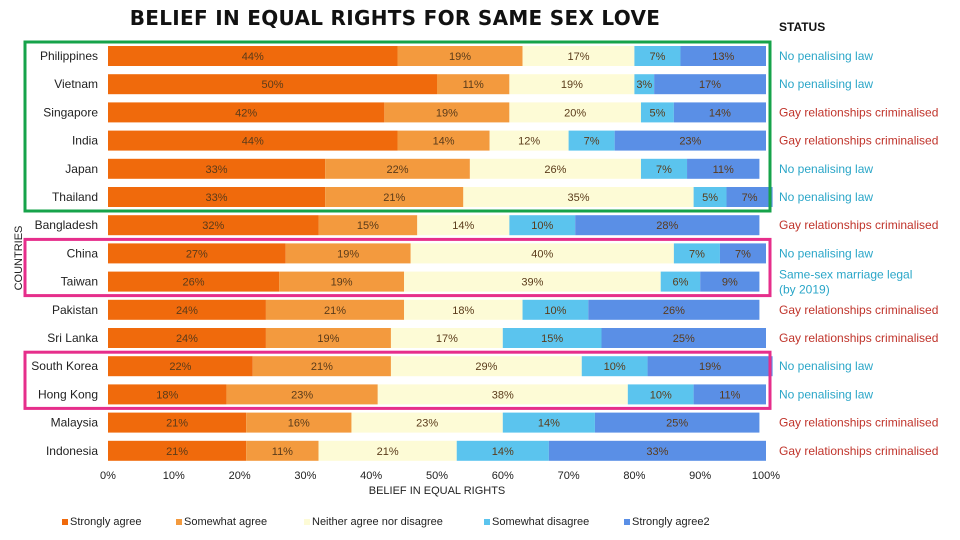 The image size is (960, 540). What do you see at coordinates (463, 226) in the screenshot?
I see `bar-value-label: 14%` at bounding box center [463, 226].